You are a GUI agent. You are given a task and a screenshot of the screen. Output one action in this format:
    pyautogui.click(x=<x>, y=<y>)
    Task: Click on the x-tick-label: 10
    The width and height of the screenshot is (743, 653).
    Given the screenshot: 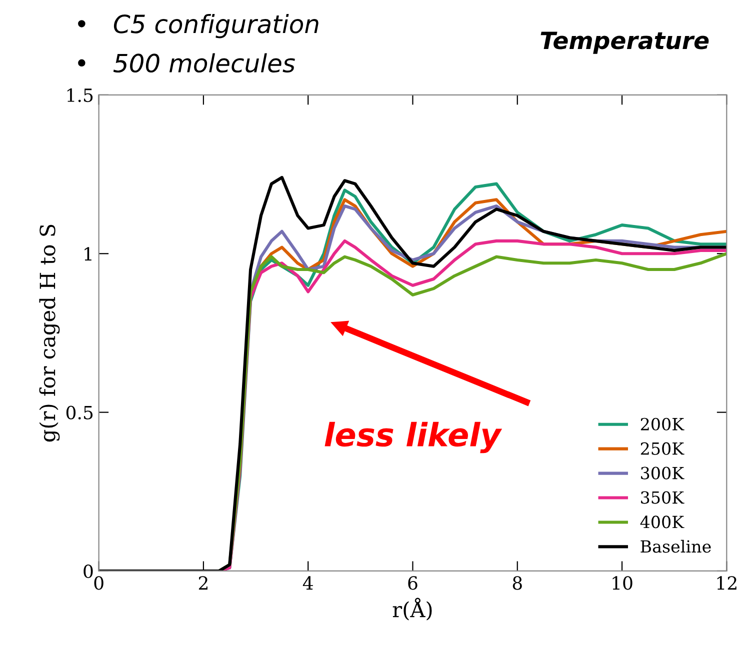 What is the action you would take?
    pyautogui.click(x=622, y=583)
    